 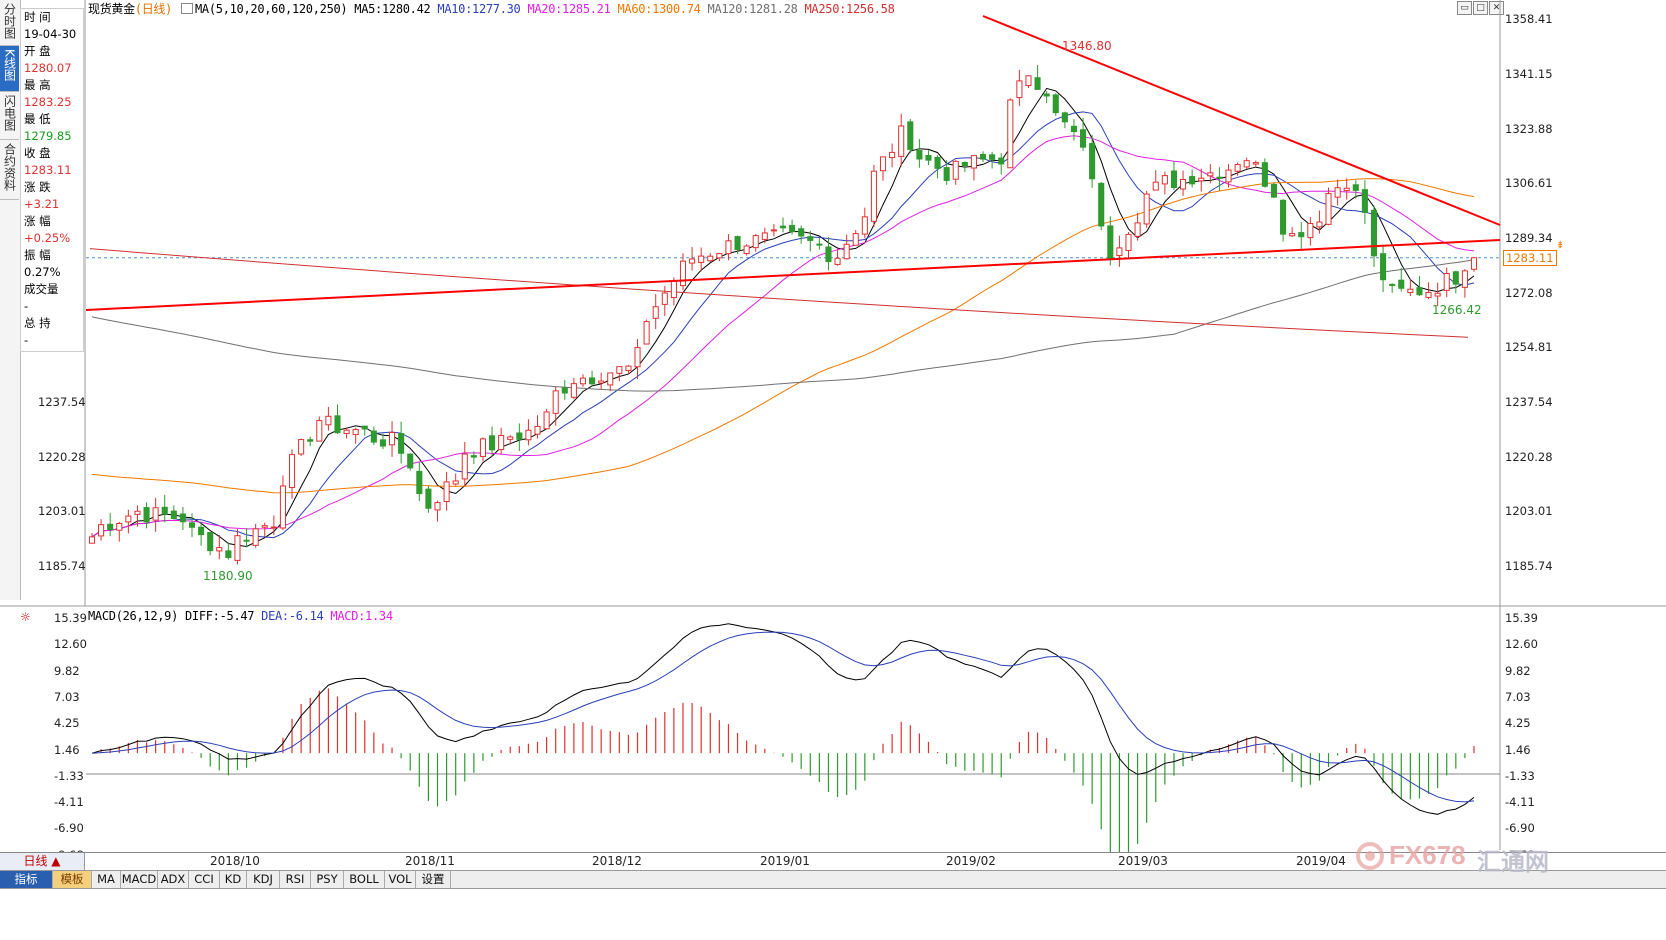 What do you see at coordinates (67, 723) in the screenshot?
I see `macd-tick-label: 4.25` at bounding box center [67, 723].